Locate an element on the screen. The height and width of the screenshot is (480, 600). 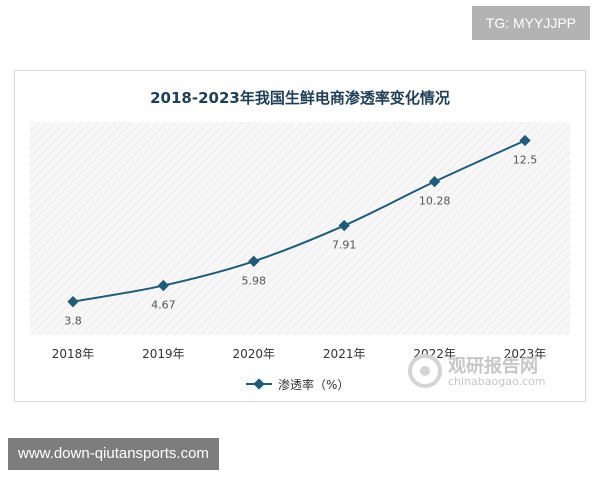
watermark-logo-icon is located at coordinates (425, 371).